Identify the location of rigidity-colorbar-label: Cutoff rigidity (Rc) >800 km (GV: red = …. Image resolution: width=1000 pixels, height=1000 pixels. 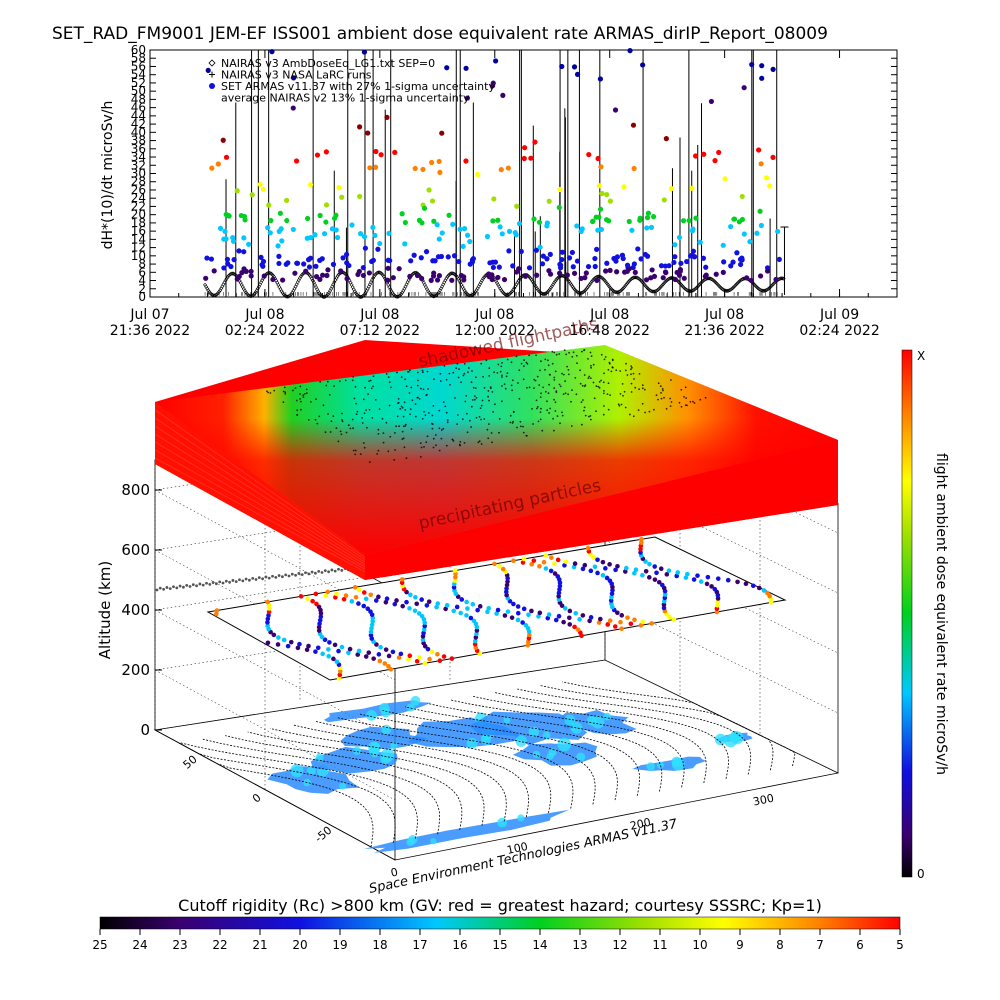
(500, 905).